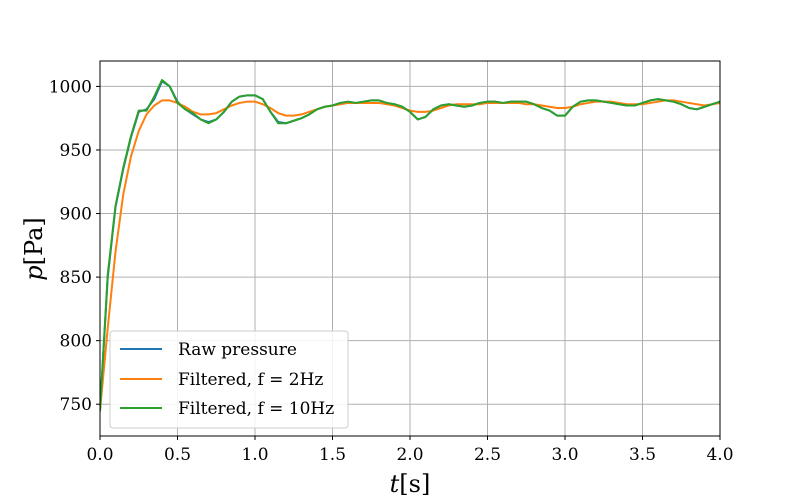 The image size is (800, 500). Describe the element at coordinates (332, 455) in the screenshot. I see `x-tick-label: 1.5` at that location.